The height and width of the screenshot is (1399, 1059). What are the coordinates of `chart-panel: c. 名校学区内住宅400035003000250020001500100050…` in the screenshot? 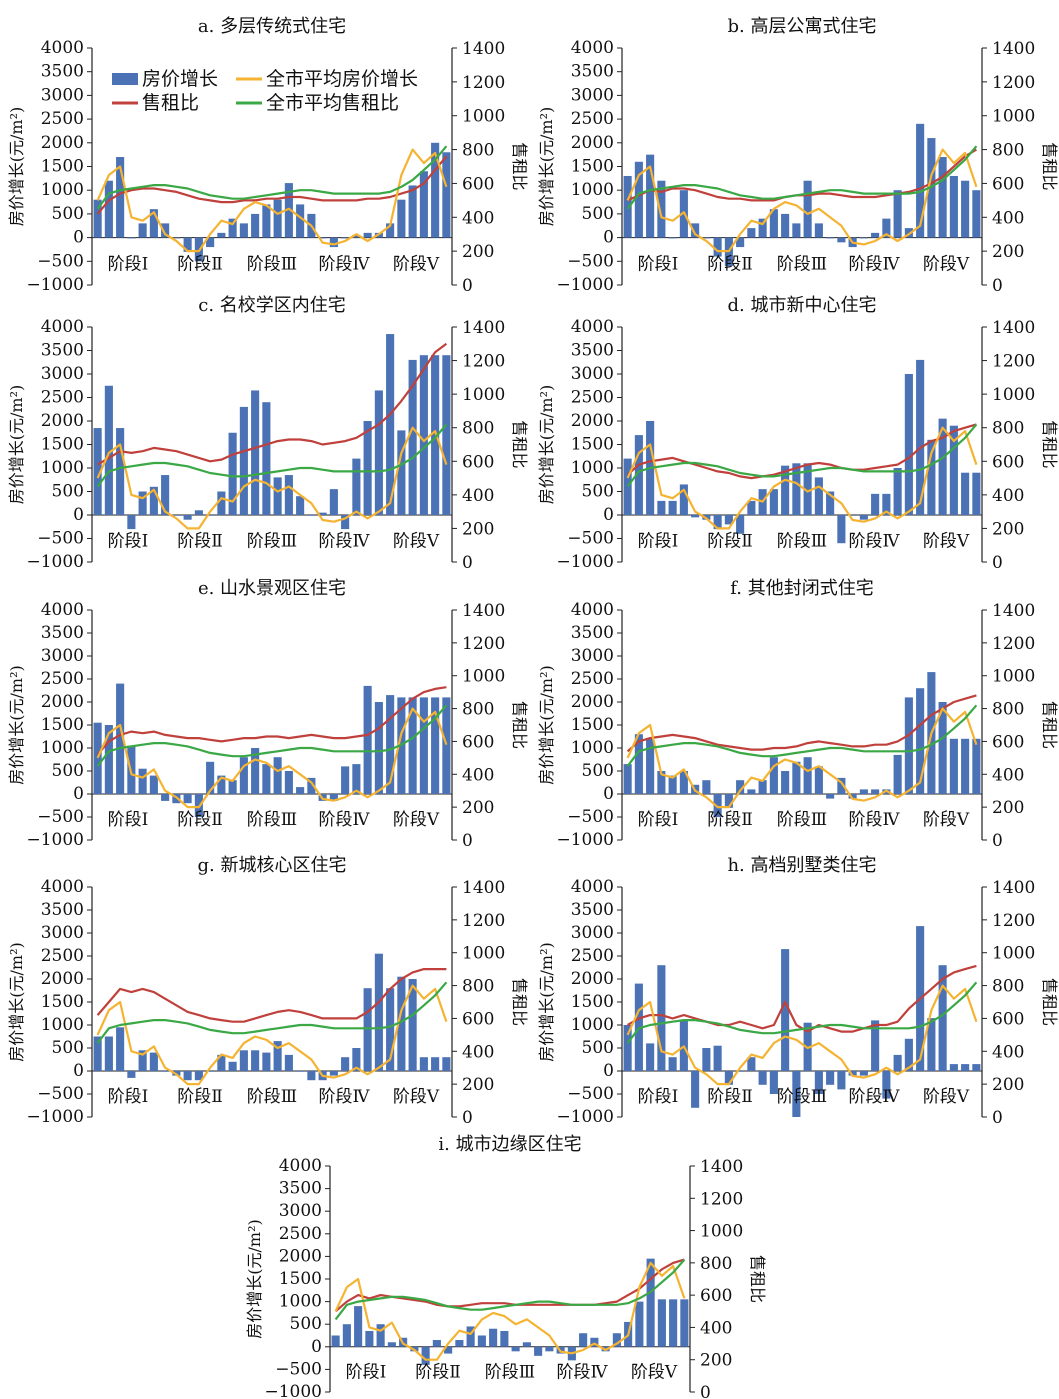 It's located at (268, 434).